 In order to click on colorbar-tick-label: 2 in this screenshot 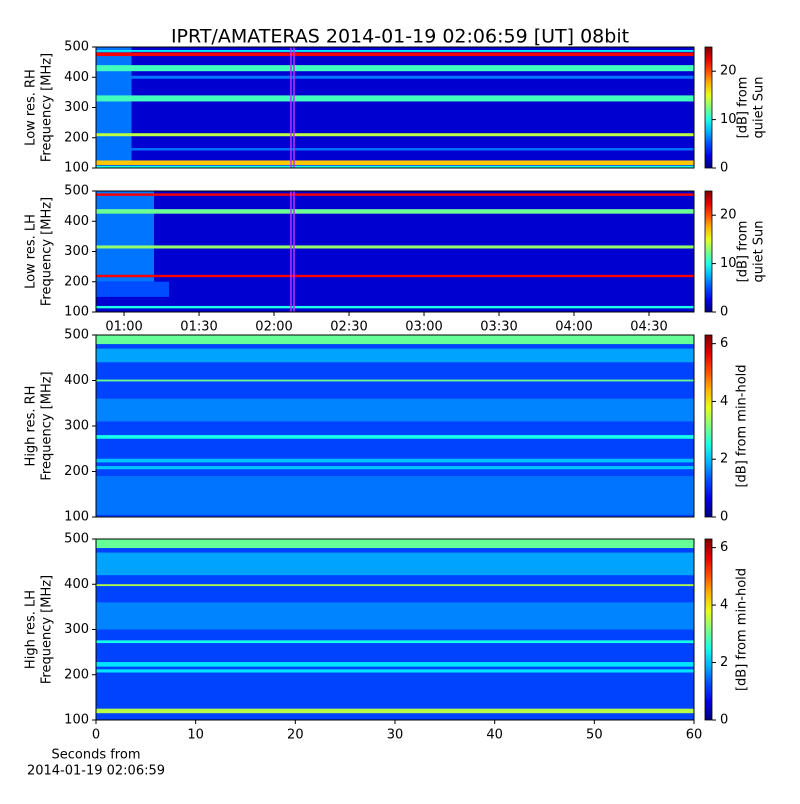, I will do `click(724, 662)`.